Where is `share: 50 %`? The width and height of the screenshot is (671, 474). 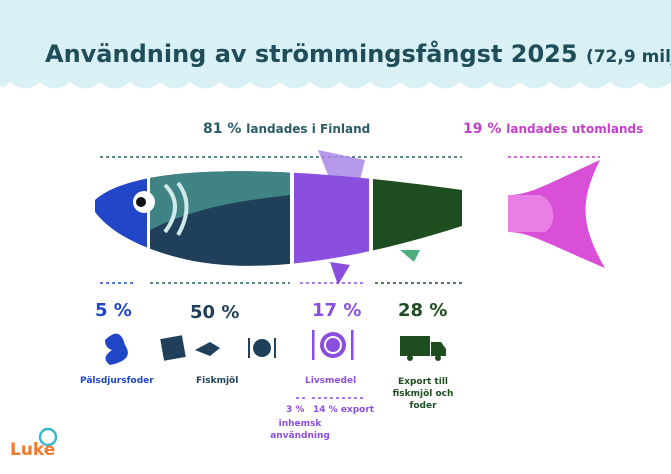
share: 50 % is located at coordinates (215, 312).